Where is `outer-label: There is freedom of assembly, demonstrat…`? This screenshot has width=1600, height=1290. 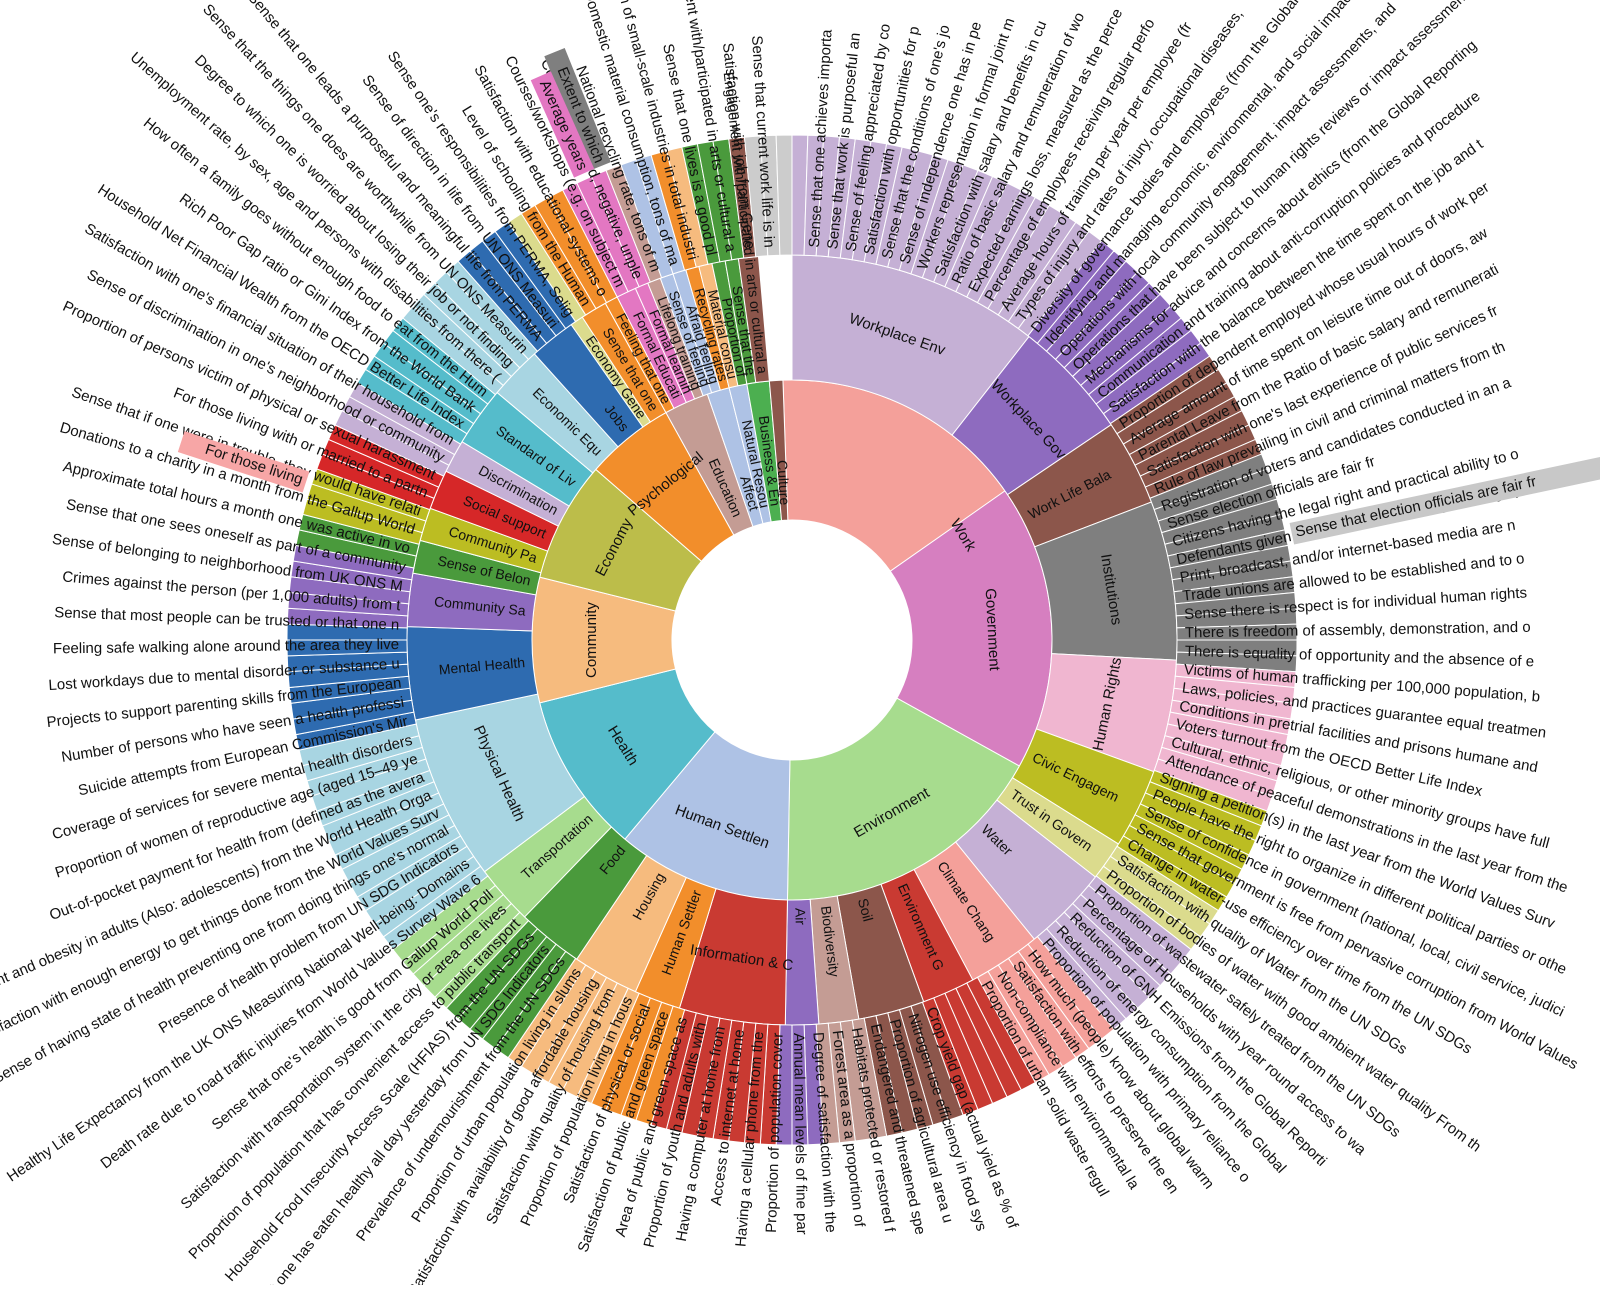
outer-label: There is freedom of assembly, demonstrat… is located at coordinates (1358, 630).